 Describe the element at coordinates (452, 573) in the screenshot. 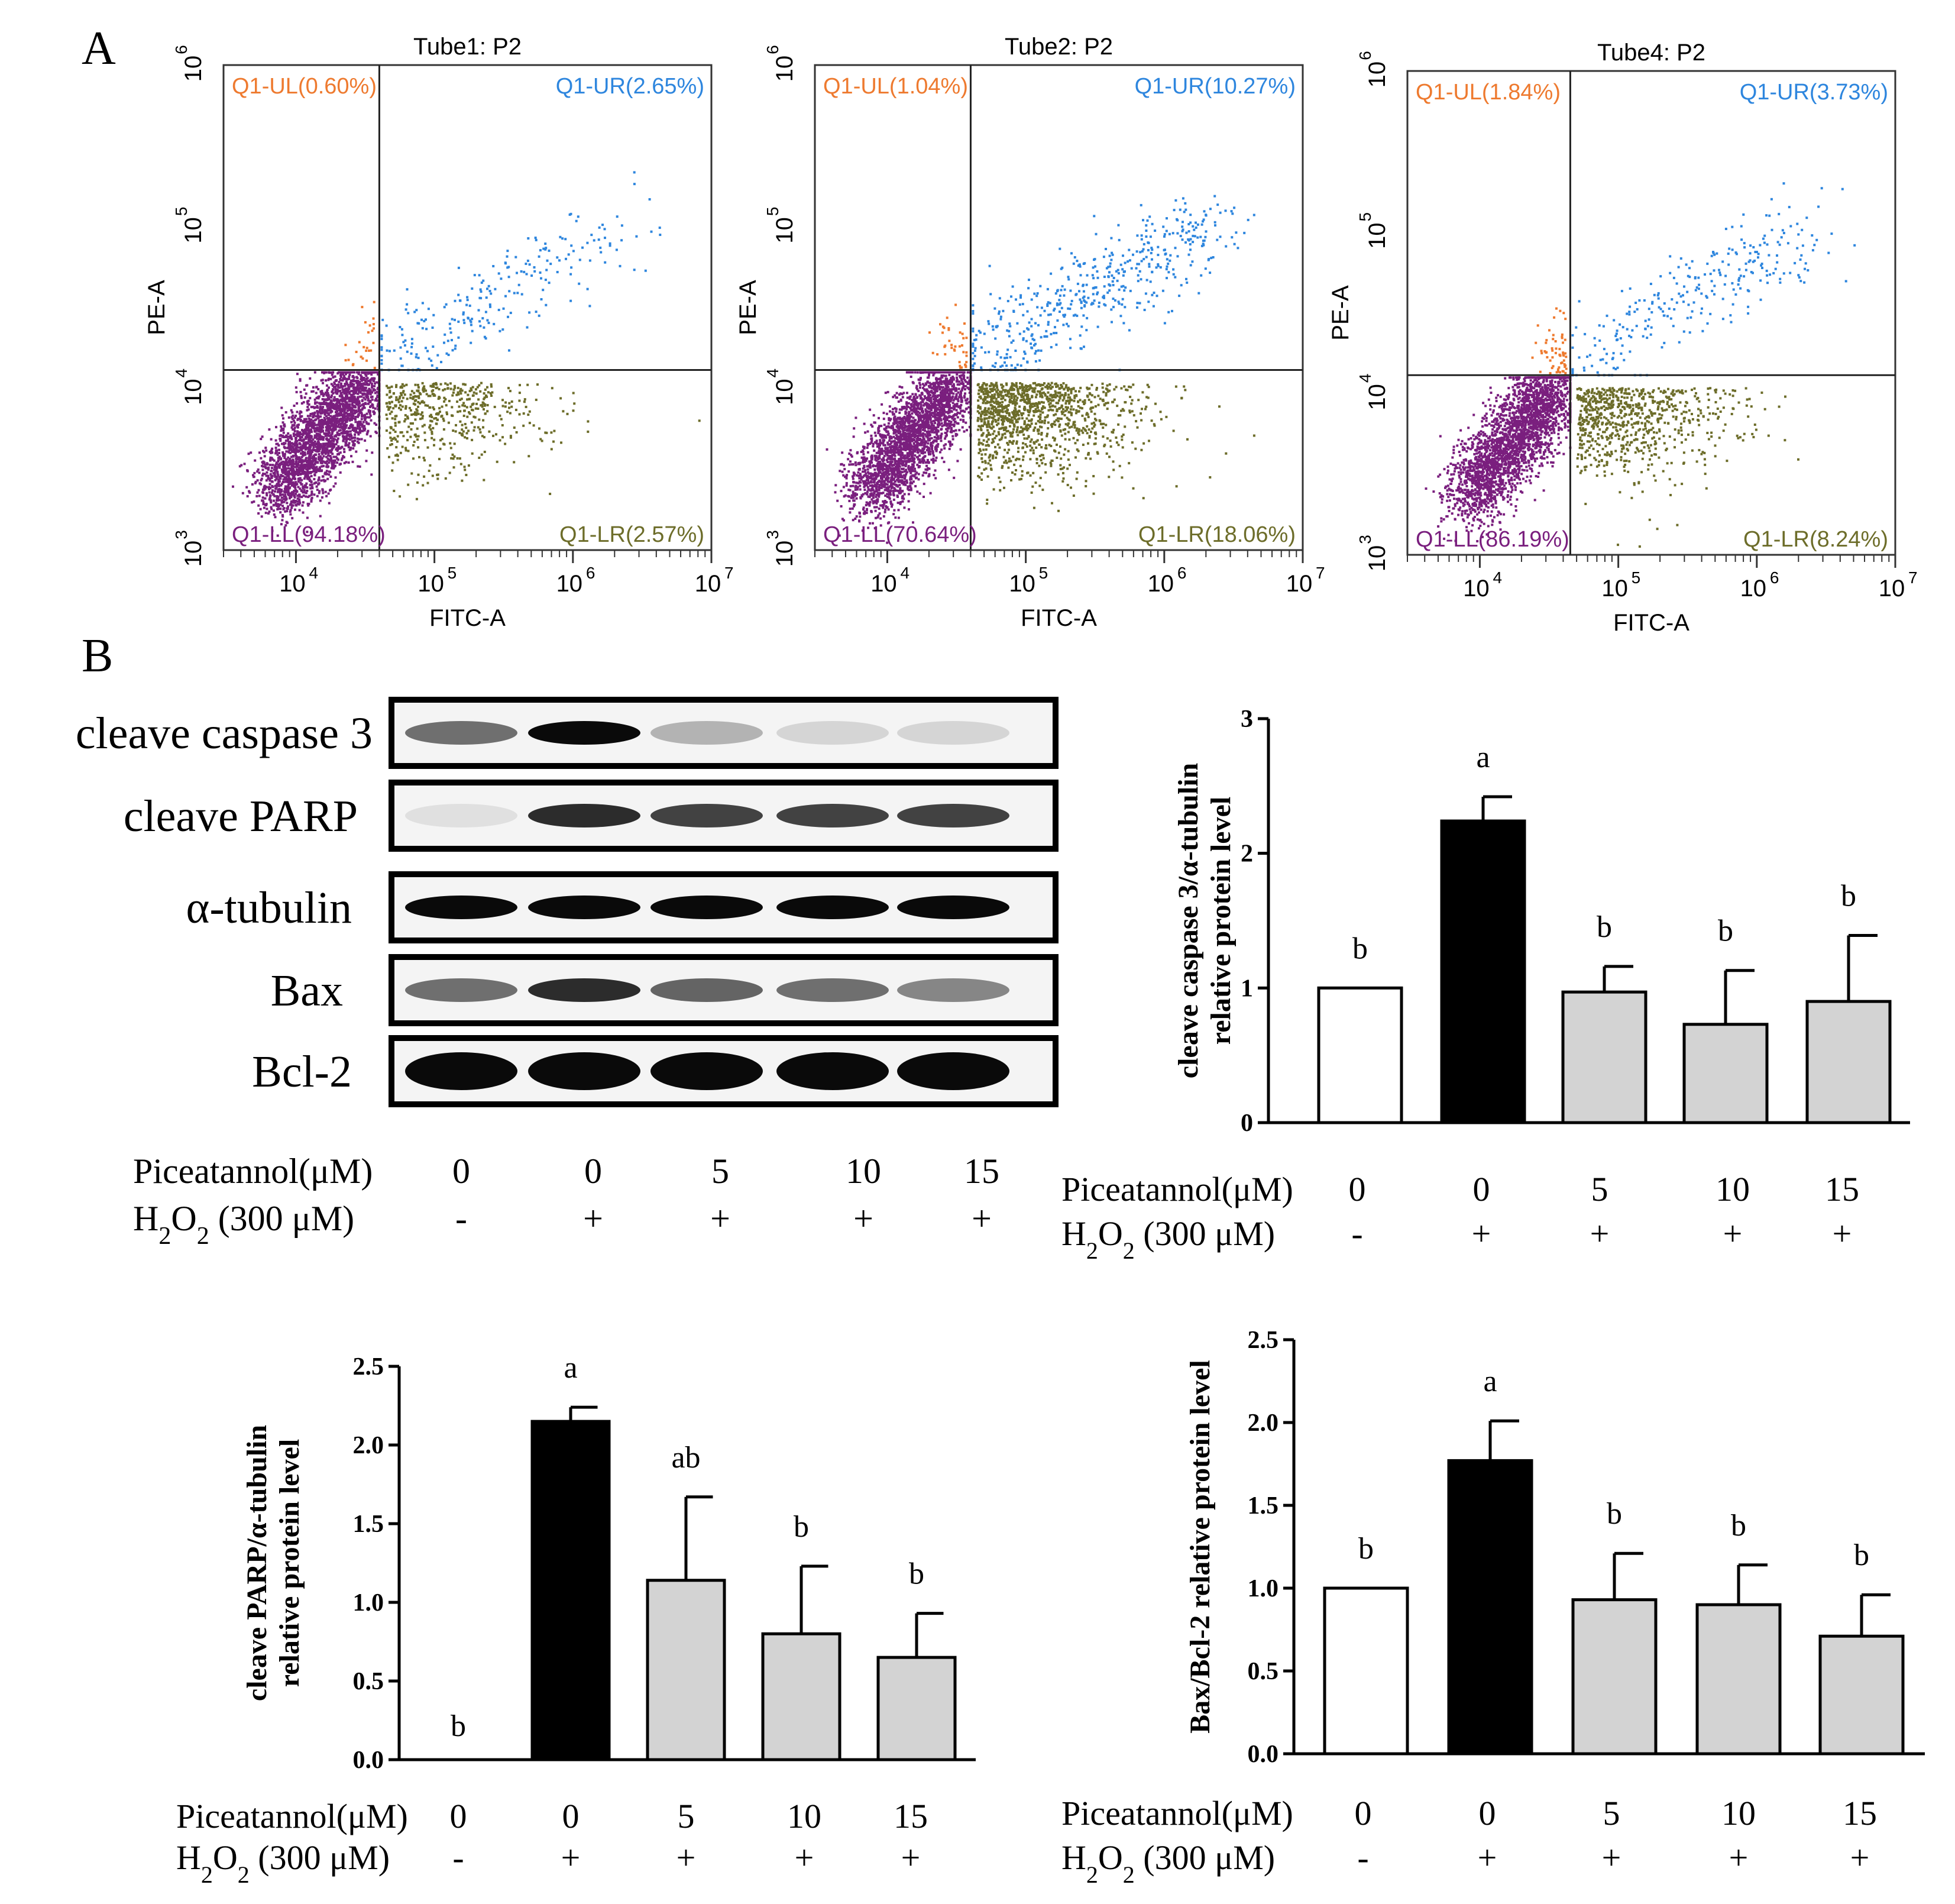

I see `flow-x-tick-exponent: 5` at that location.